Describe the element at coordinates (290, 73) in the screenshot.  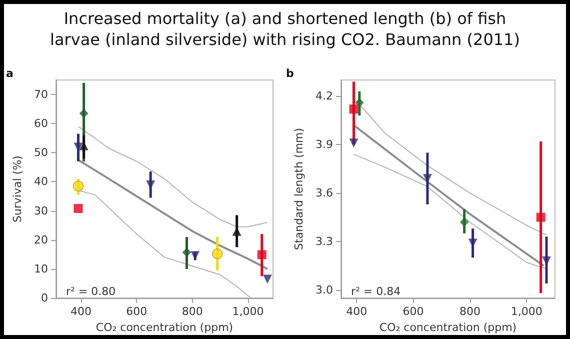
I see `text: b` at that location.